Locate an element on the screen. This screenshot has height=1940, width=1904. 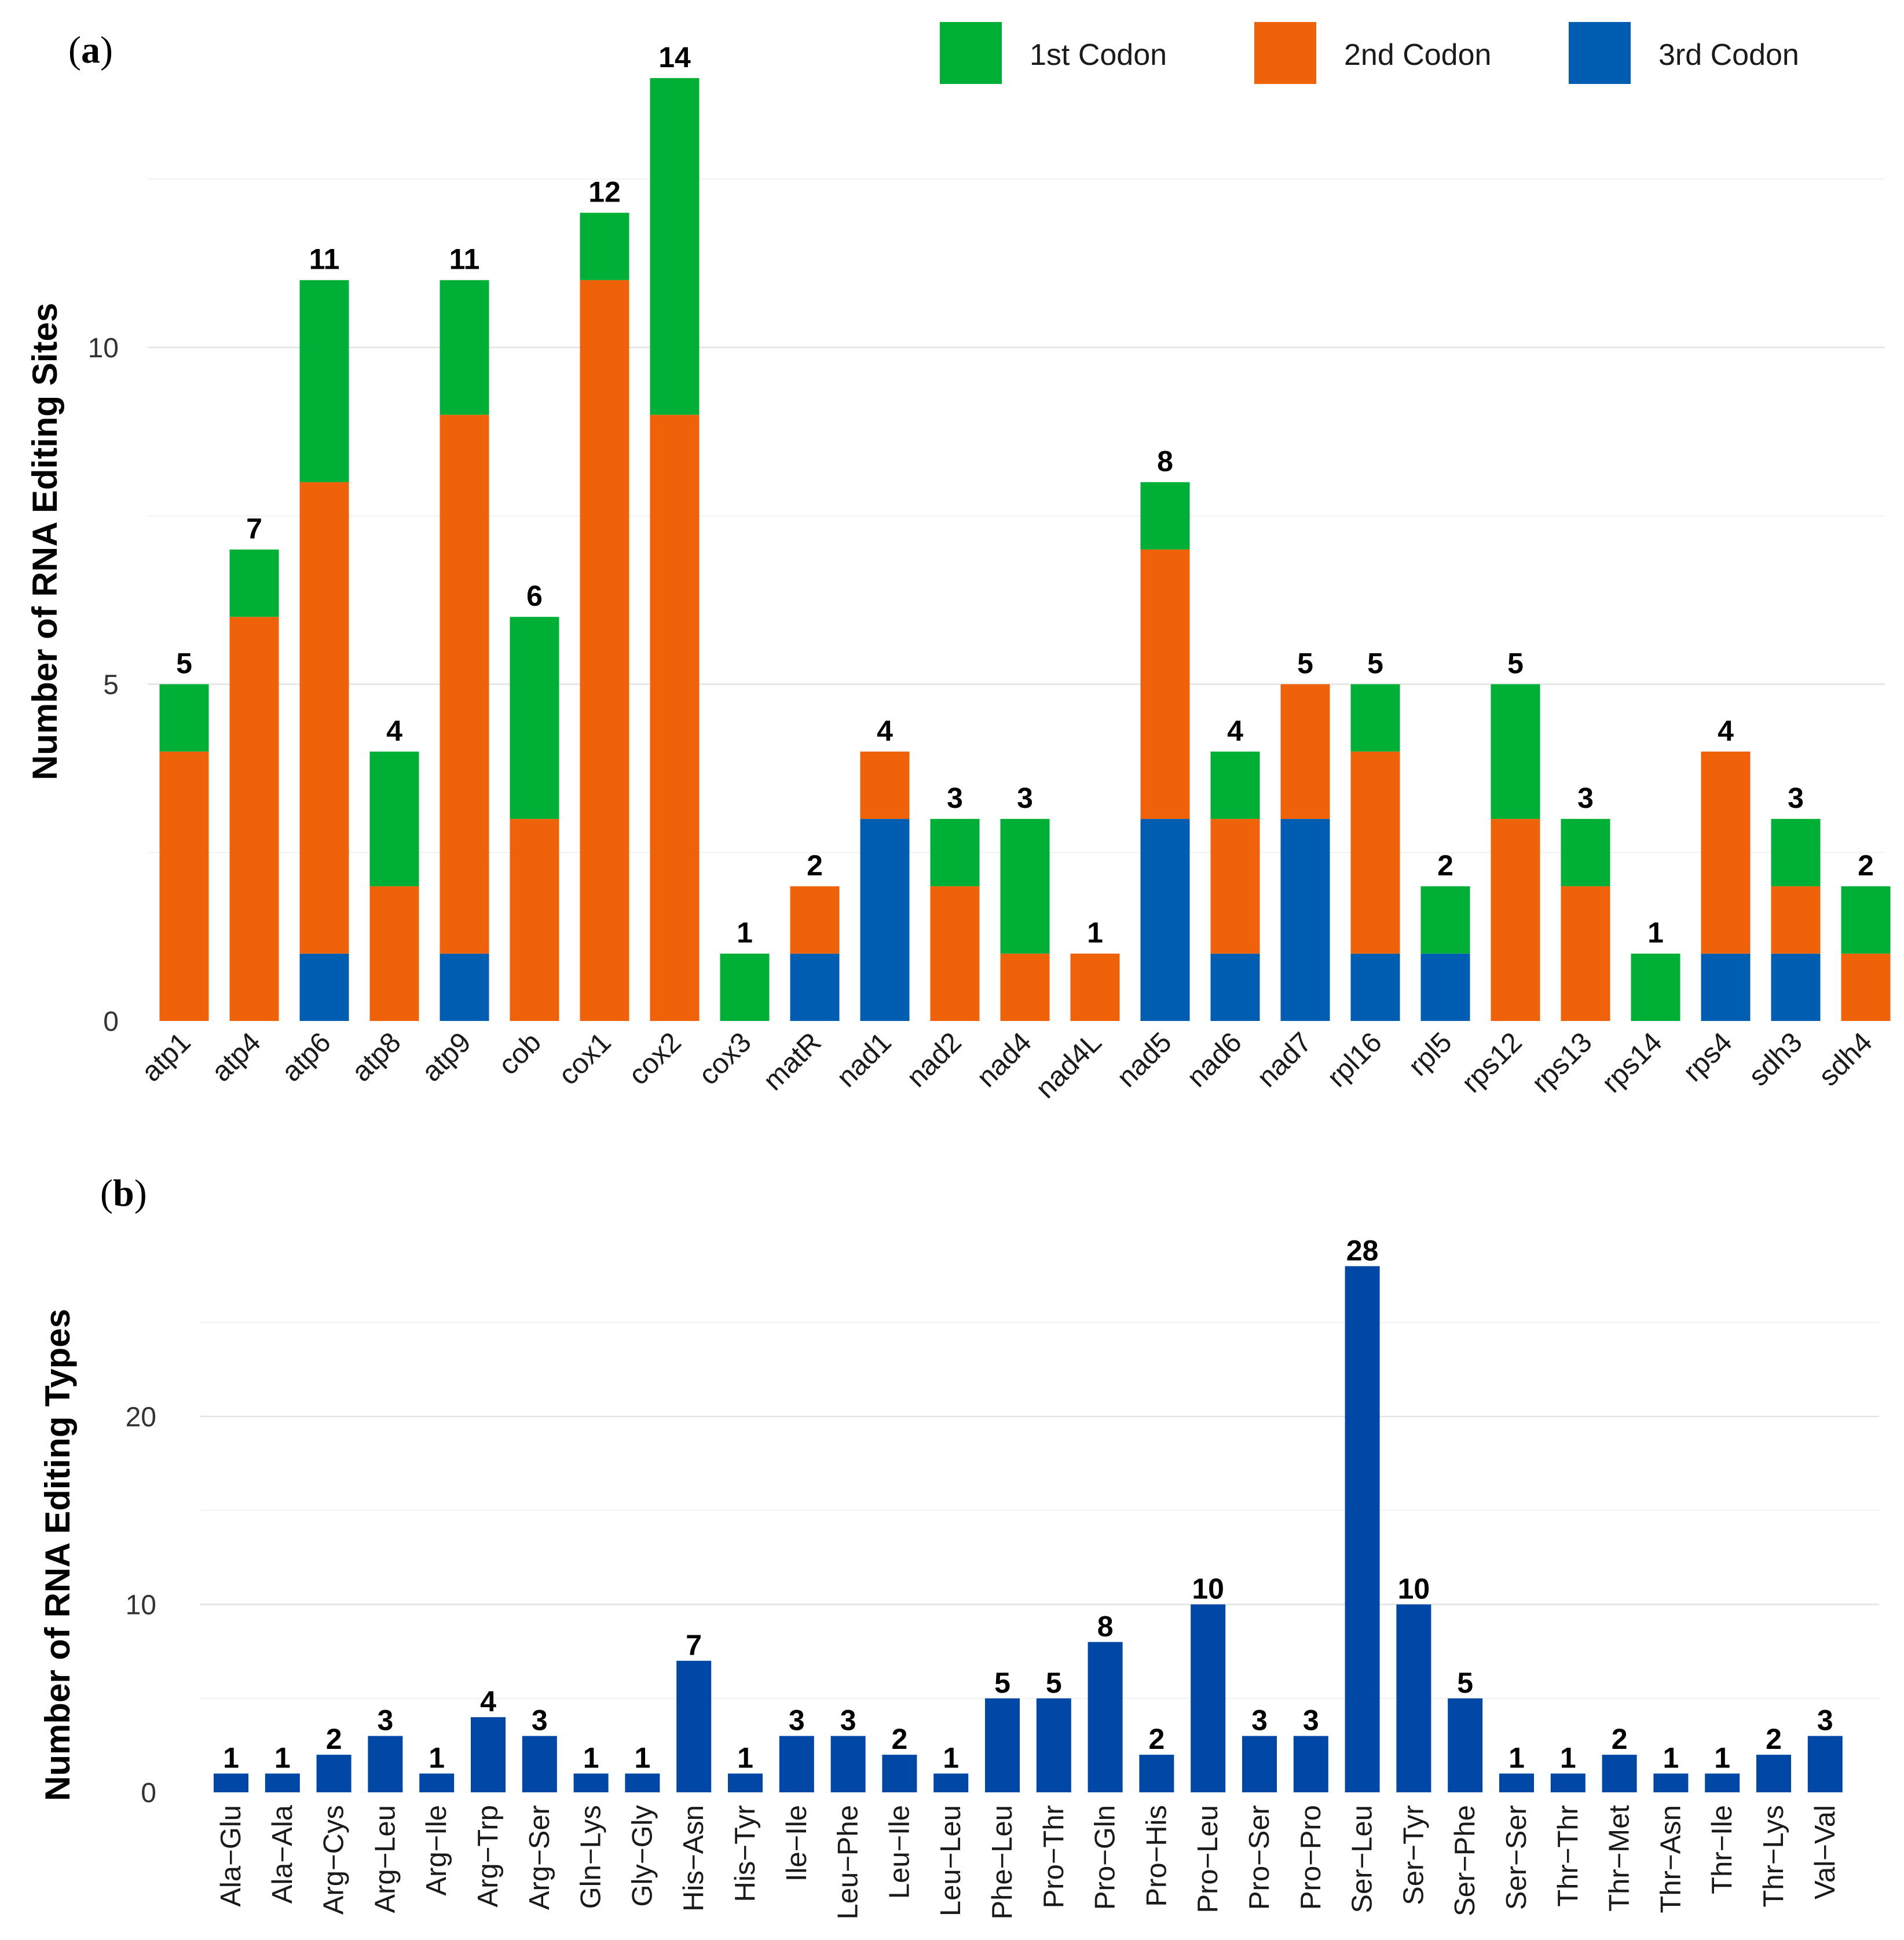
chart-b-x-tick-thr-lys: Thr−Lys is located at coordinates (1773, 1856).